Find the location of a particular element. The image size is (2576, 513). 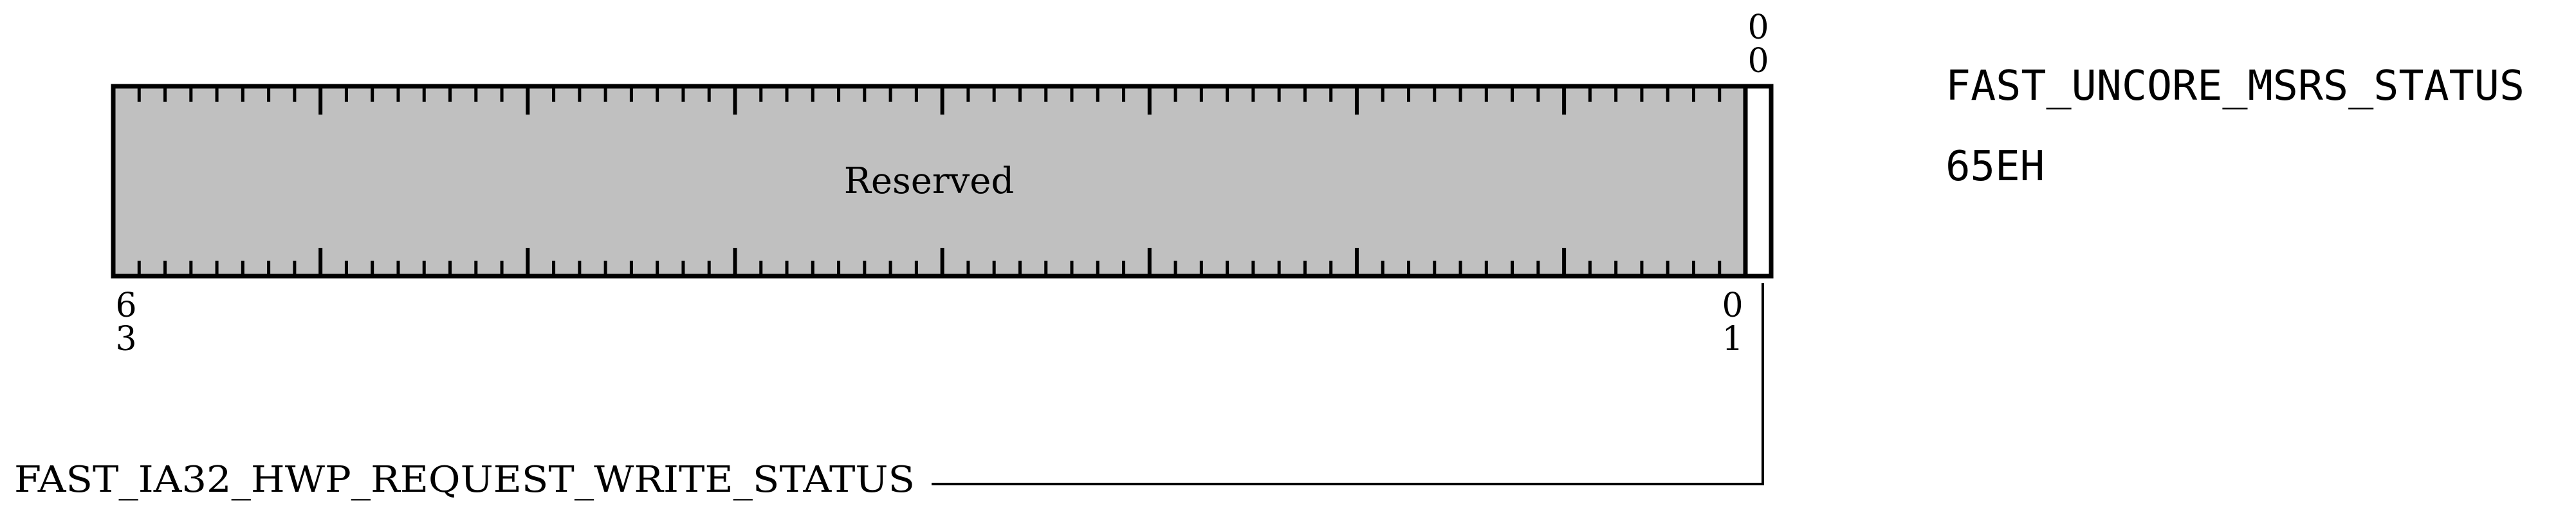

bit0-field is located at coordinates (1758, 181).